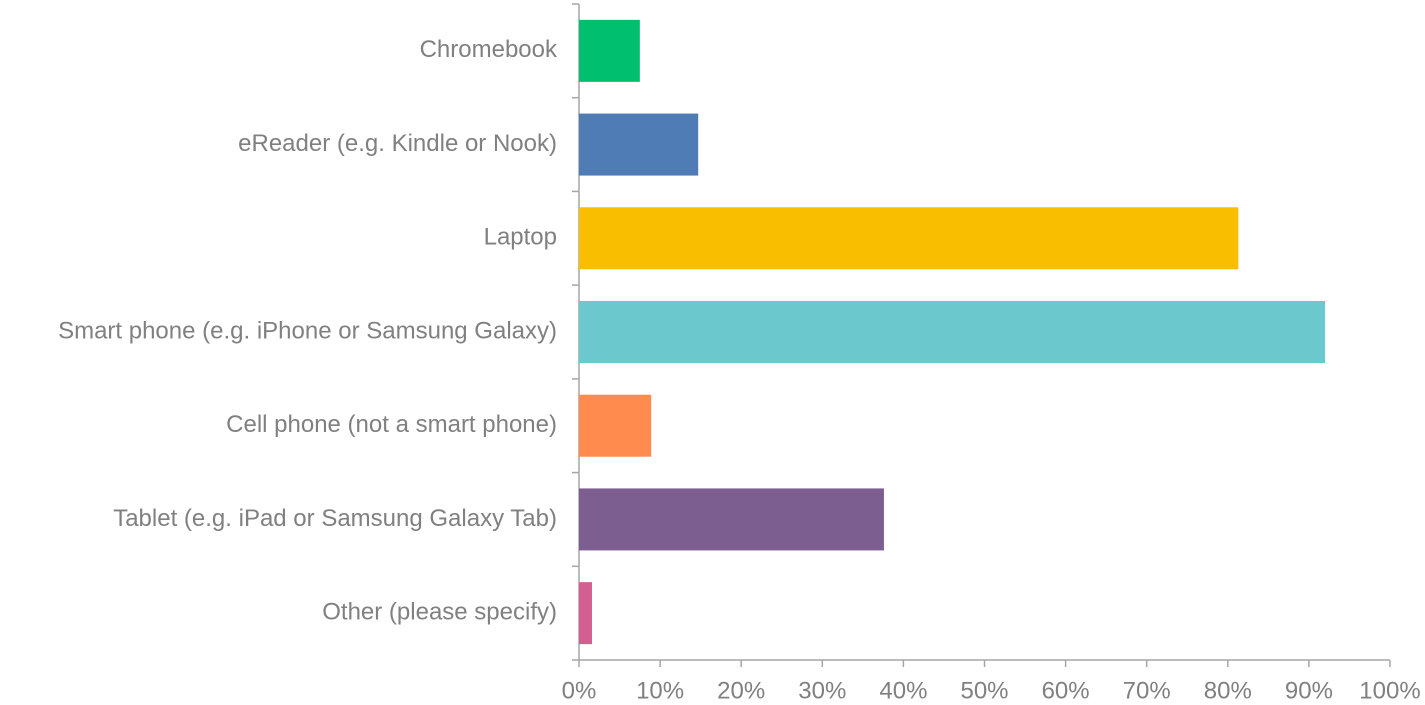  What do you see at coordinates (1147, 690) in the screenshot?
I see `x-tick-label: 70%` at bounding box center [1147, 690].